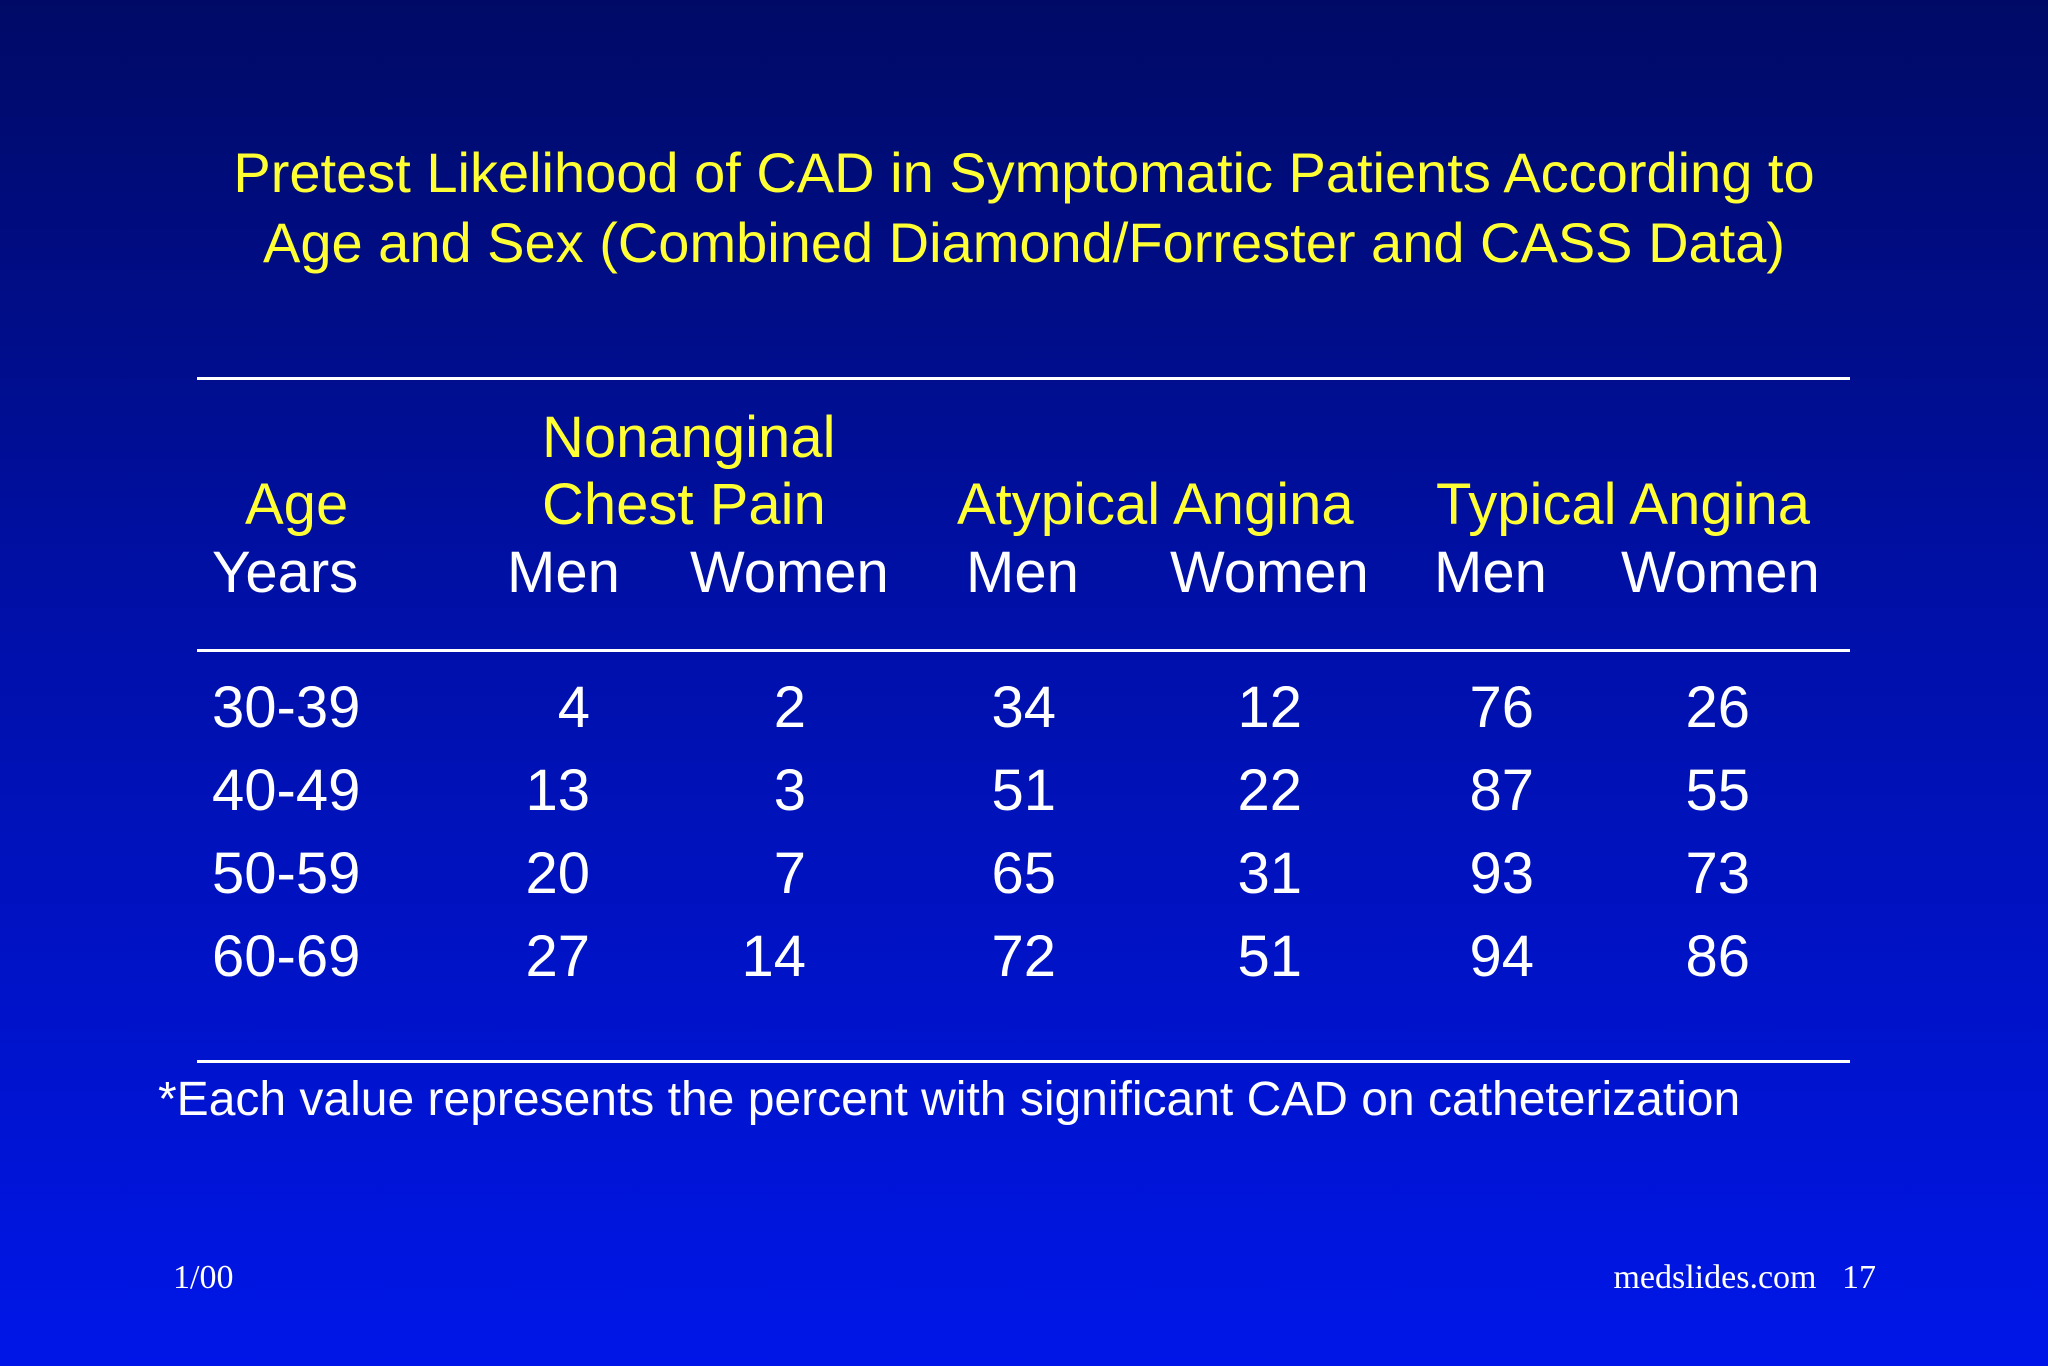  Describe the element at coordinates (1023, 650) in the screenshot. I see `table-header-rule` at that location.